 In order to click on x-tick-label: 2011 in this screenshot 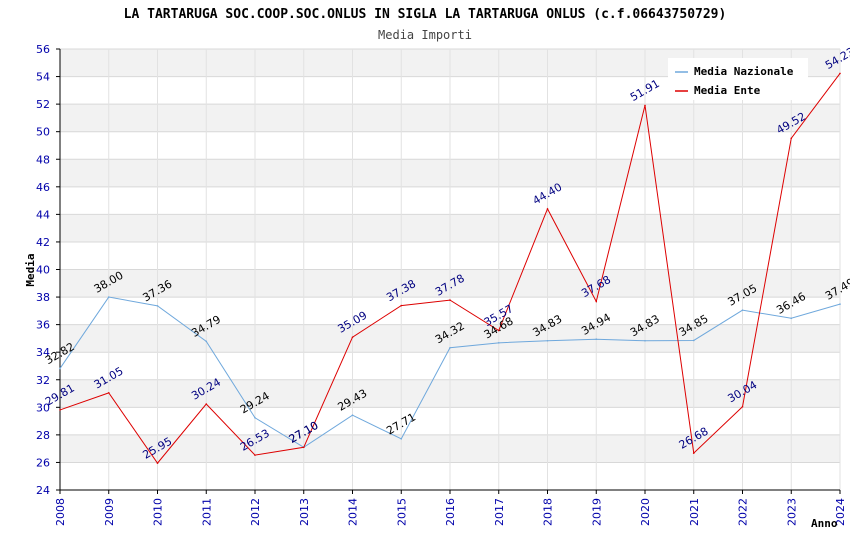, I will do `click(206, 512)`.